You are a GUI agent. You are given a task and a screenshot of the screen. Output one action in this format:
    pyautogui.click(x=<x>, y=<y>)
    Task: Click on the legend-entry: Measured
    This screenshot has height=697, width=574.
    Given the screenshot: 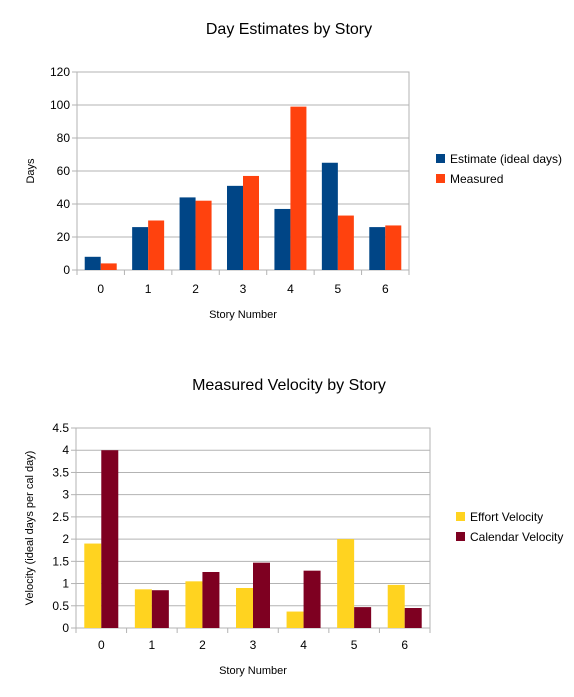 What is the action you would take?
    pyautogui.click(x=476, y=179)
    